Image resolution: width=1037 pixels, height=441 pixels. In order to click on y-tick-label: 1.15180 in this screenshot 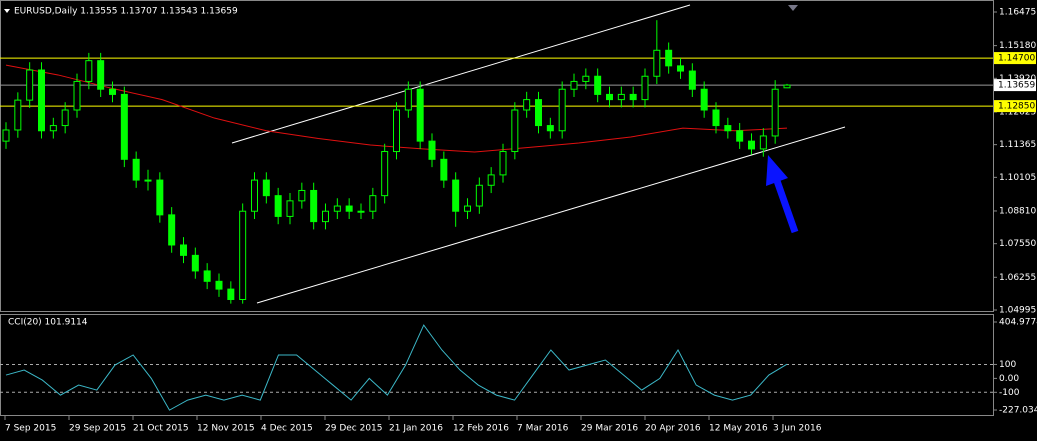, I will do `click(1017, 46)`.